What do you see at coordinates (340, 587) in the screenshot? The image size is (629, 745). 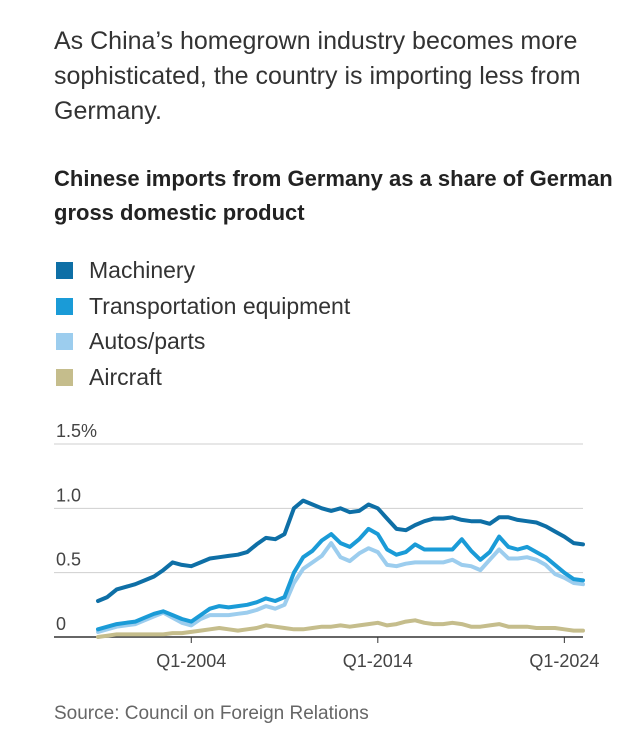 I see `series-line-autos-parts` at bounding box center [340, 587].